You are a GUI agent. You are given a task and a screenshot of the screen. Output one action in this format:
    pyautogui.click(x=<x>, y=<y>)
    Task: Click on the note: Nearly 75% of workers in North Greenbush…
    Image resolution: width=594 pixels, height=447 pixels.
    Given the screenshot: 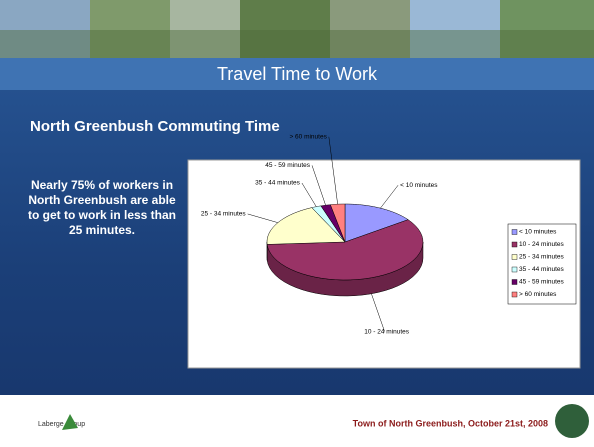 What is the action you would take?
    pyautogui.click(x=102, y=207)
    